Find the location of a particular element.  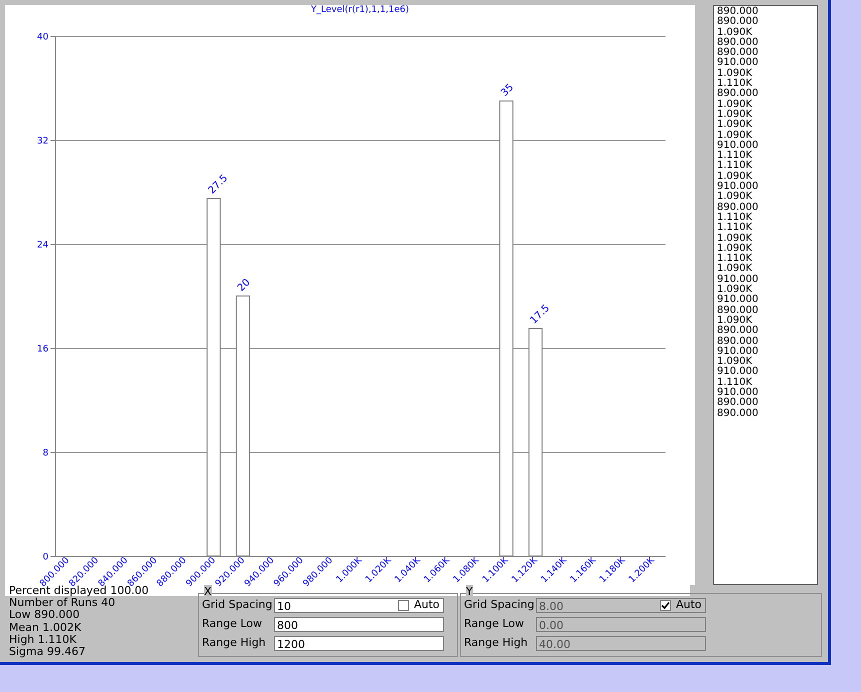

y-tick-label: 40 is located at coordinates (43, 37).